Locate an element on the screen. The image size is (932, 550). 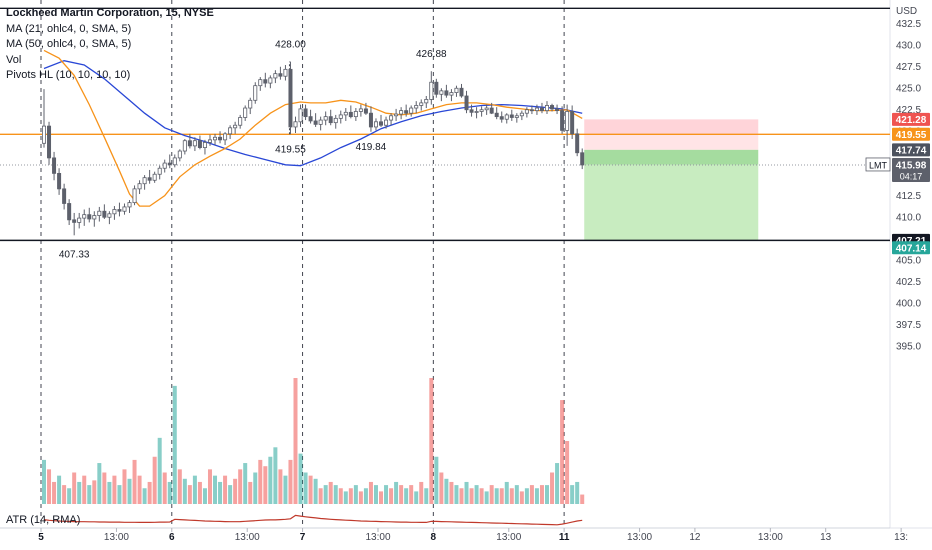
y-tick-label: 405.0 is located at coordinates (908, 260).